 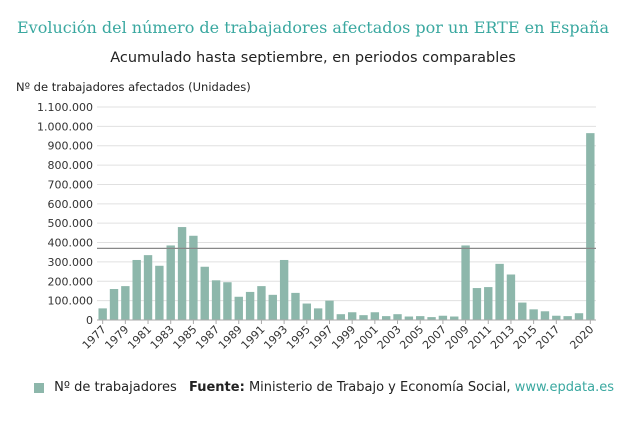 What do you see at coordinates (71, 184) in the screenshot?
I see `y-tick-label: 700.000` at bounding box center [71, 184].